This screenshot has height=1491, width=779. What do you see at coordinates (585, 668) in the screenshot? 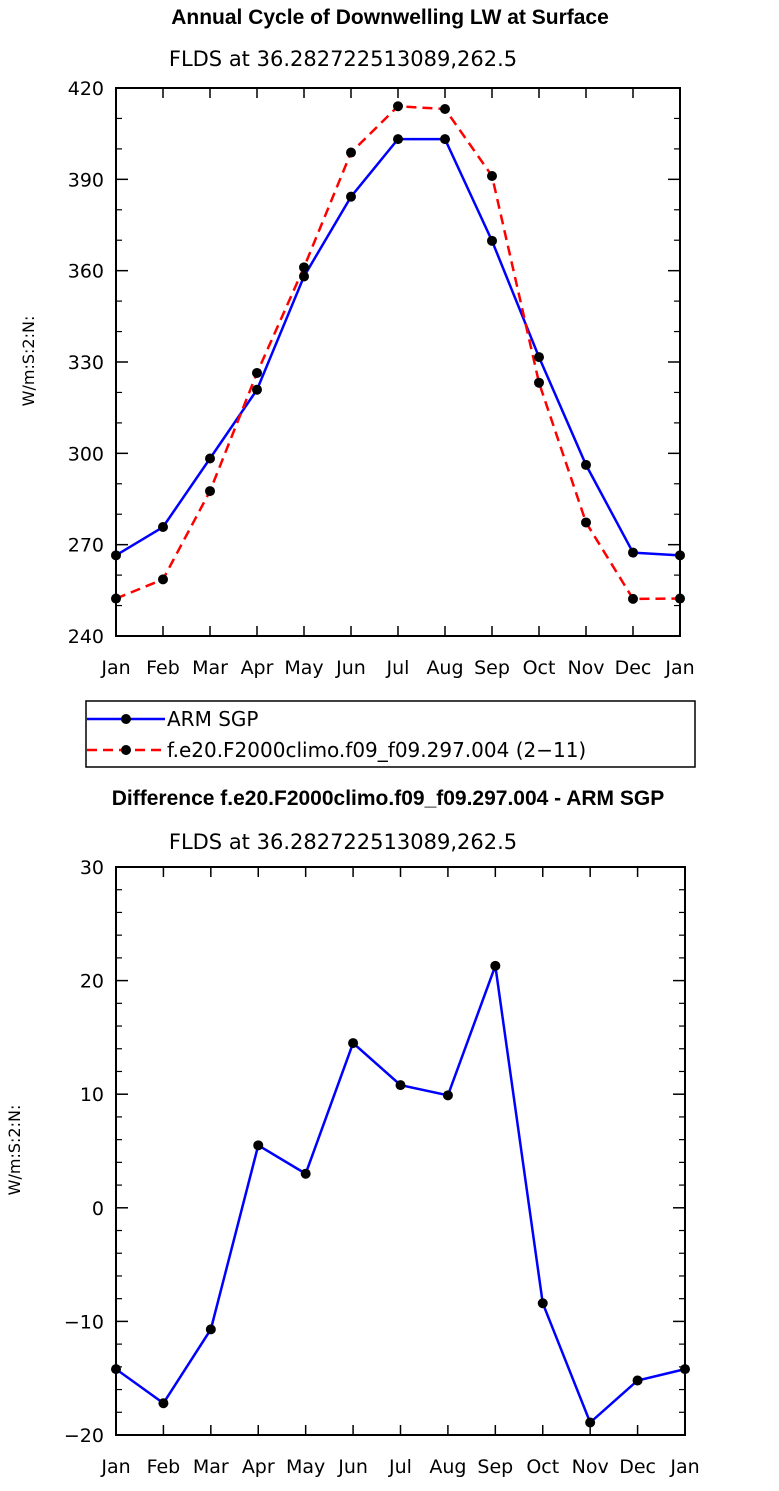
I see `chart1-x-tick-label: Nov` at bounding box center [585, 668].